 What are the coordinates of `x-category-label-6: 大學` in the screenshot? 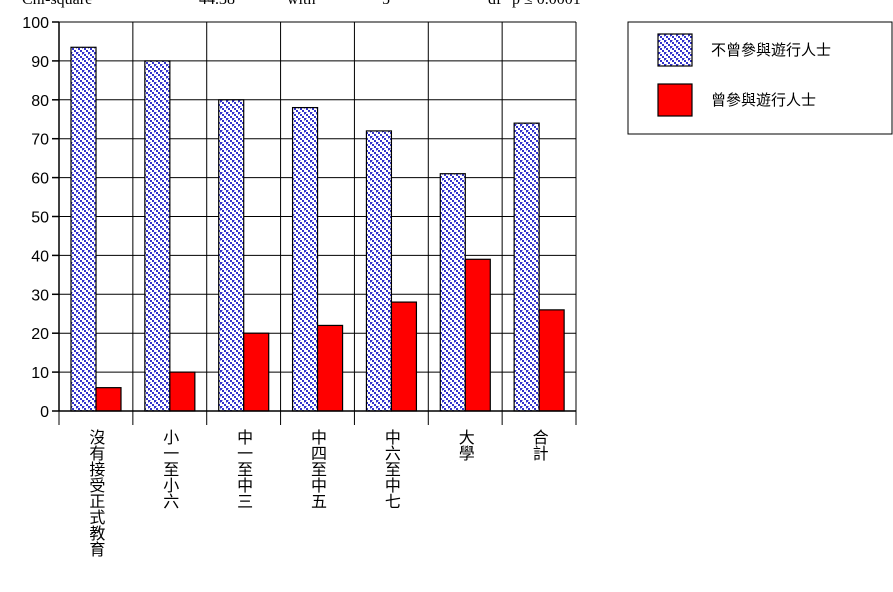 It's located at (465, 445).